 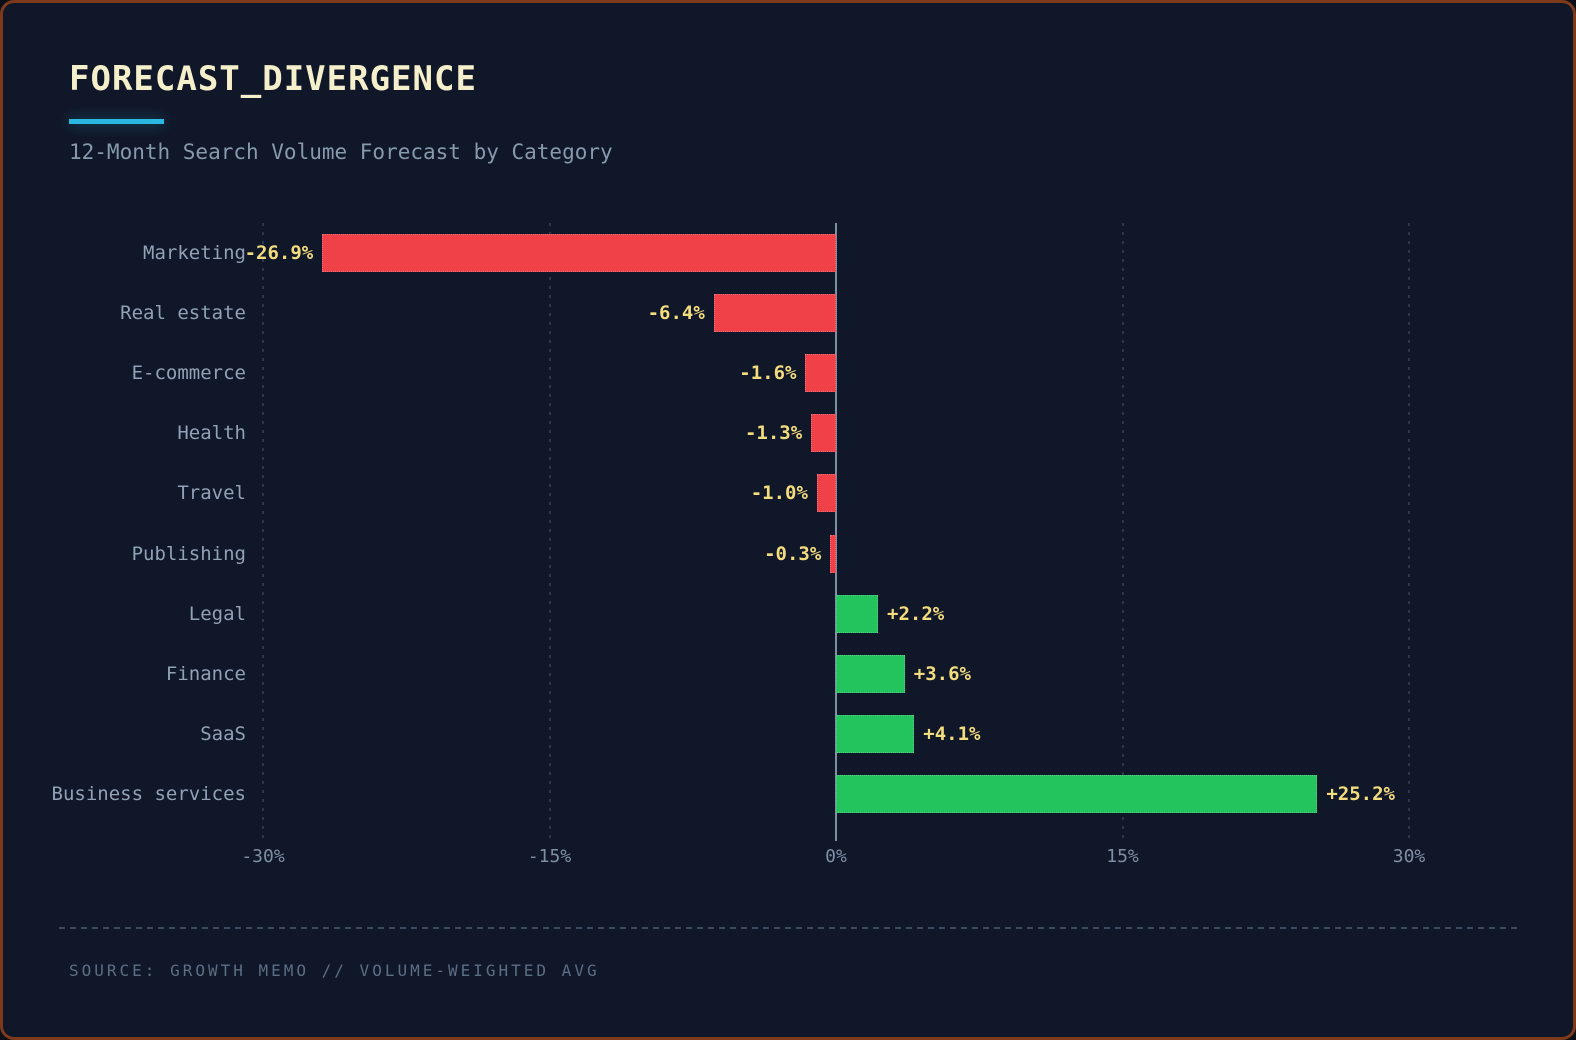 What do you see at coordinates (823, 433) in the screenshot?
I see `bar-health` at bounding box center [823, 433].